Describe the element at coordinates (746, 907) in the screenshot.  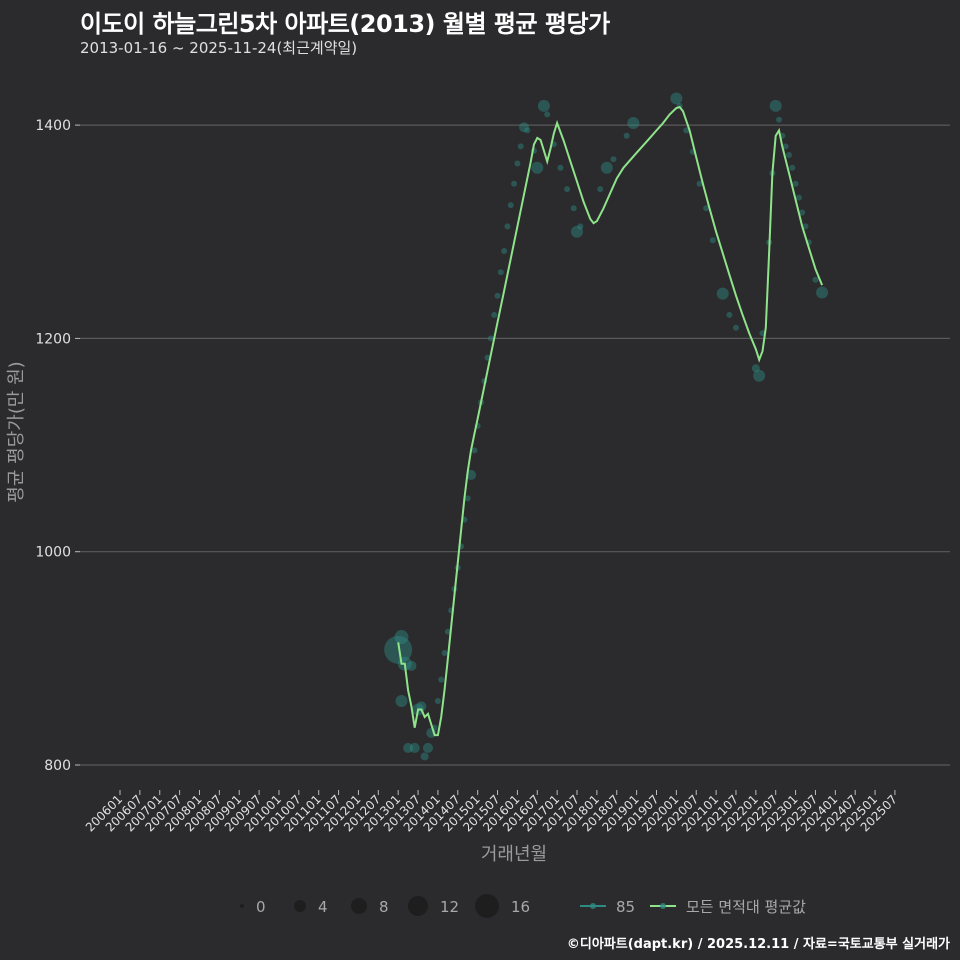
I see `series-legend-label: 모든 면적대 평균값` at that location.